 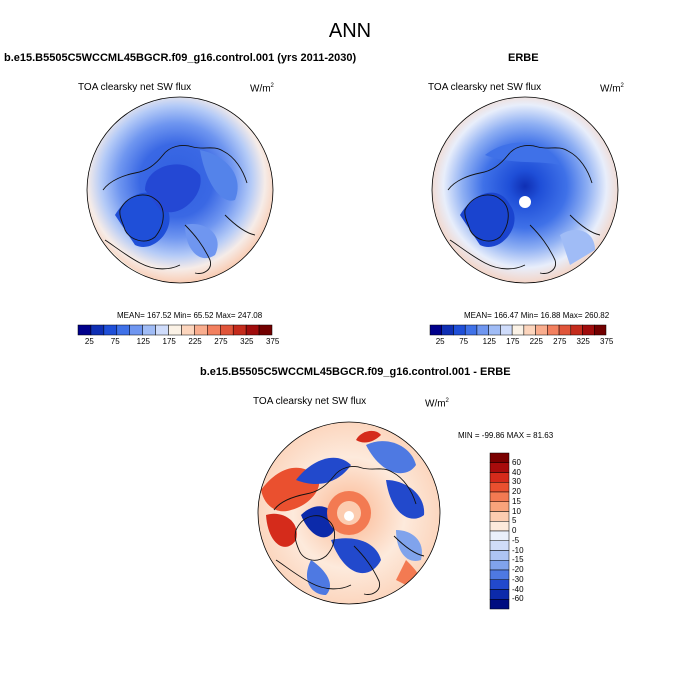 I want to click on colorbar-tick-label: 40, so click(x=516, y=472).